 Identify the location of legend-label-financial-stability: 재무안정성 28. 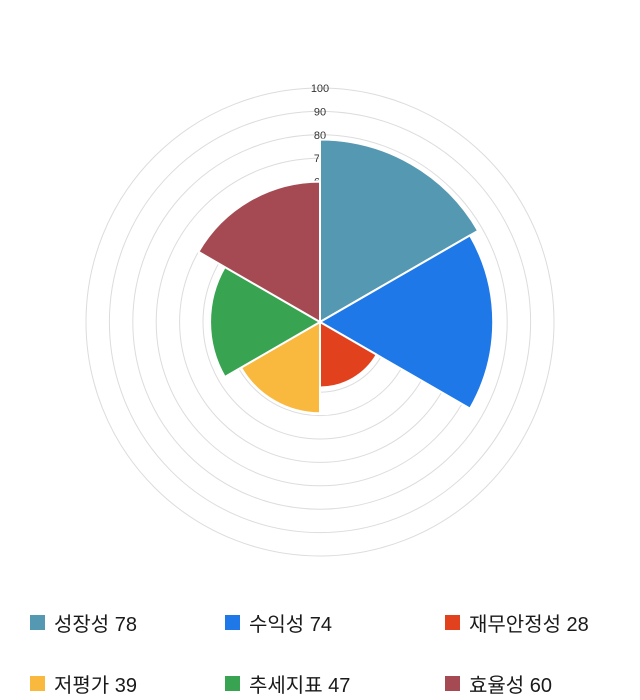
(529, 625).